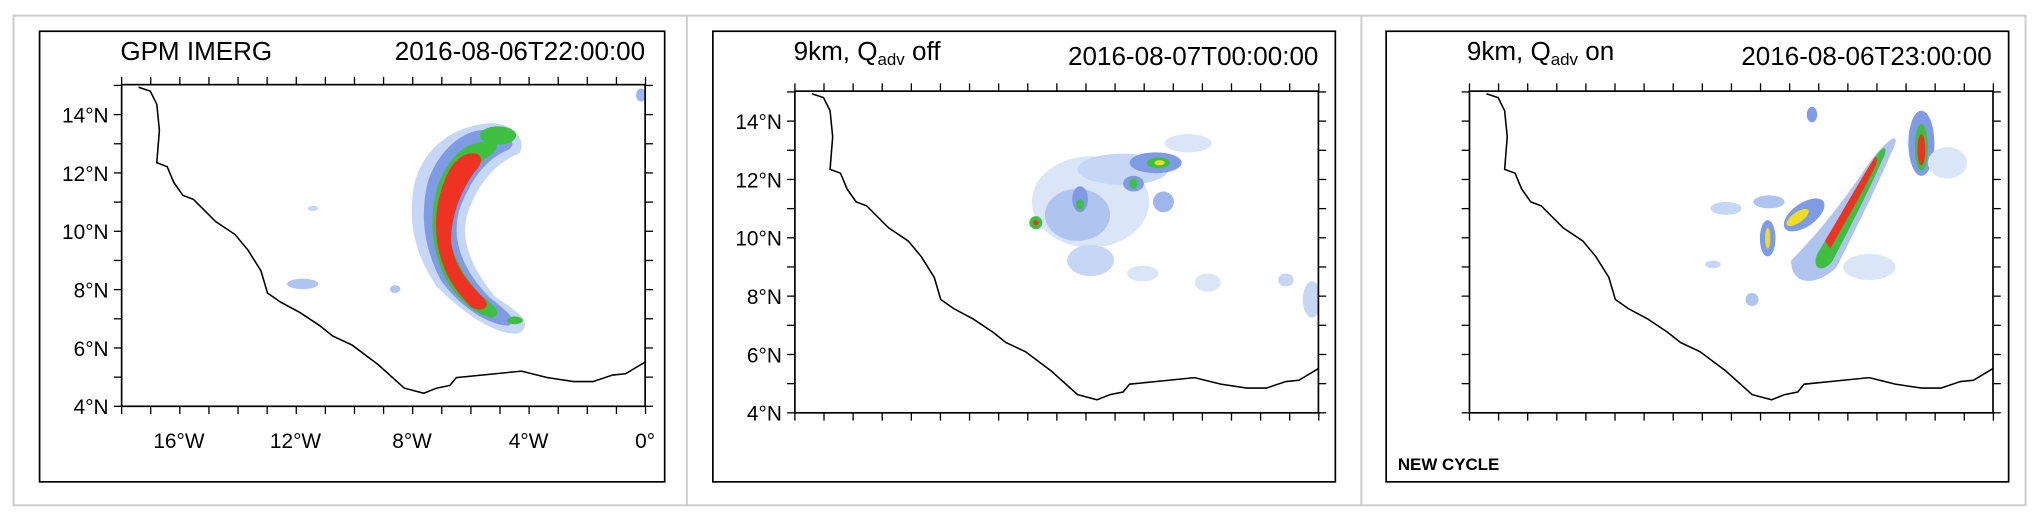 The height and width of the screenshot is (517, 2043). I want to click on title-part: on, so click(1596, 51).